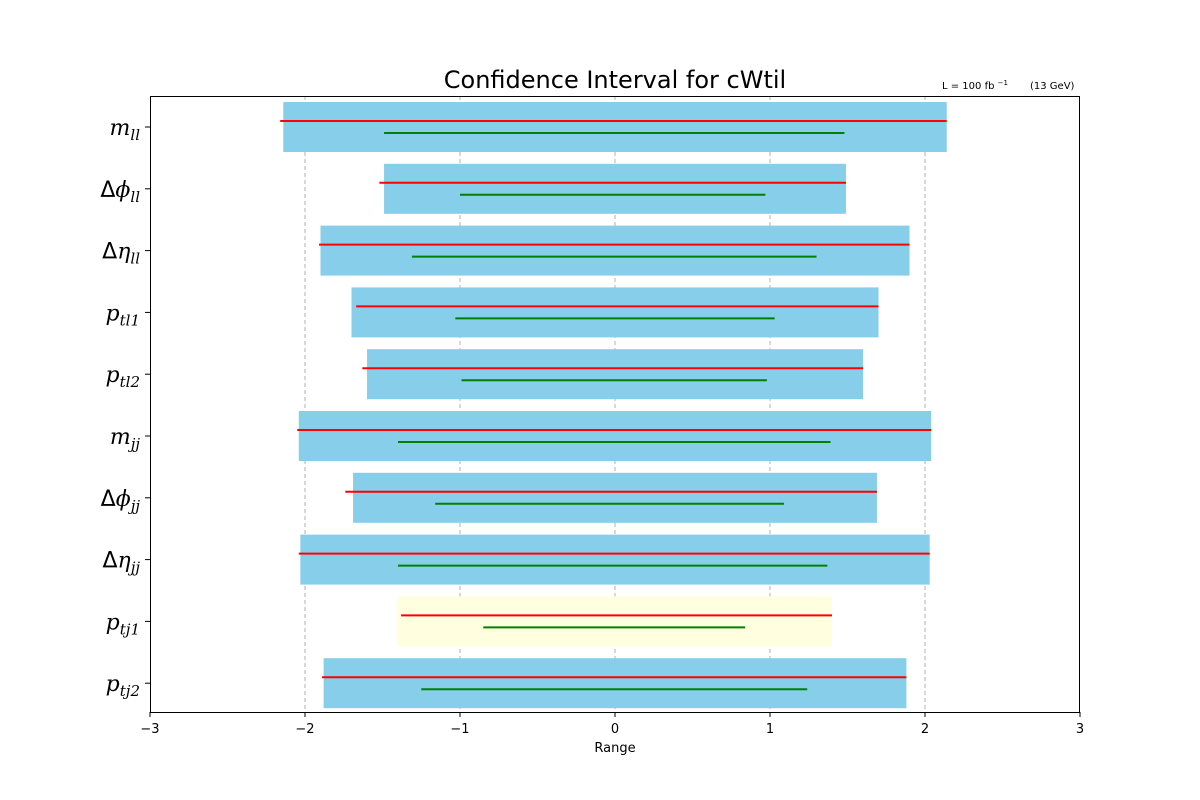 This screenshot has height=800, width=1200. Describe the element at coordinates (130, 320) in the screenshot. I see `category-subscript: tl1` at that location.